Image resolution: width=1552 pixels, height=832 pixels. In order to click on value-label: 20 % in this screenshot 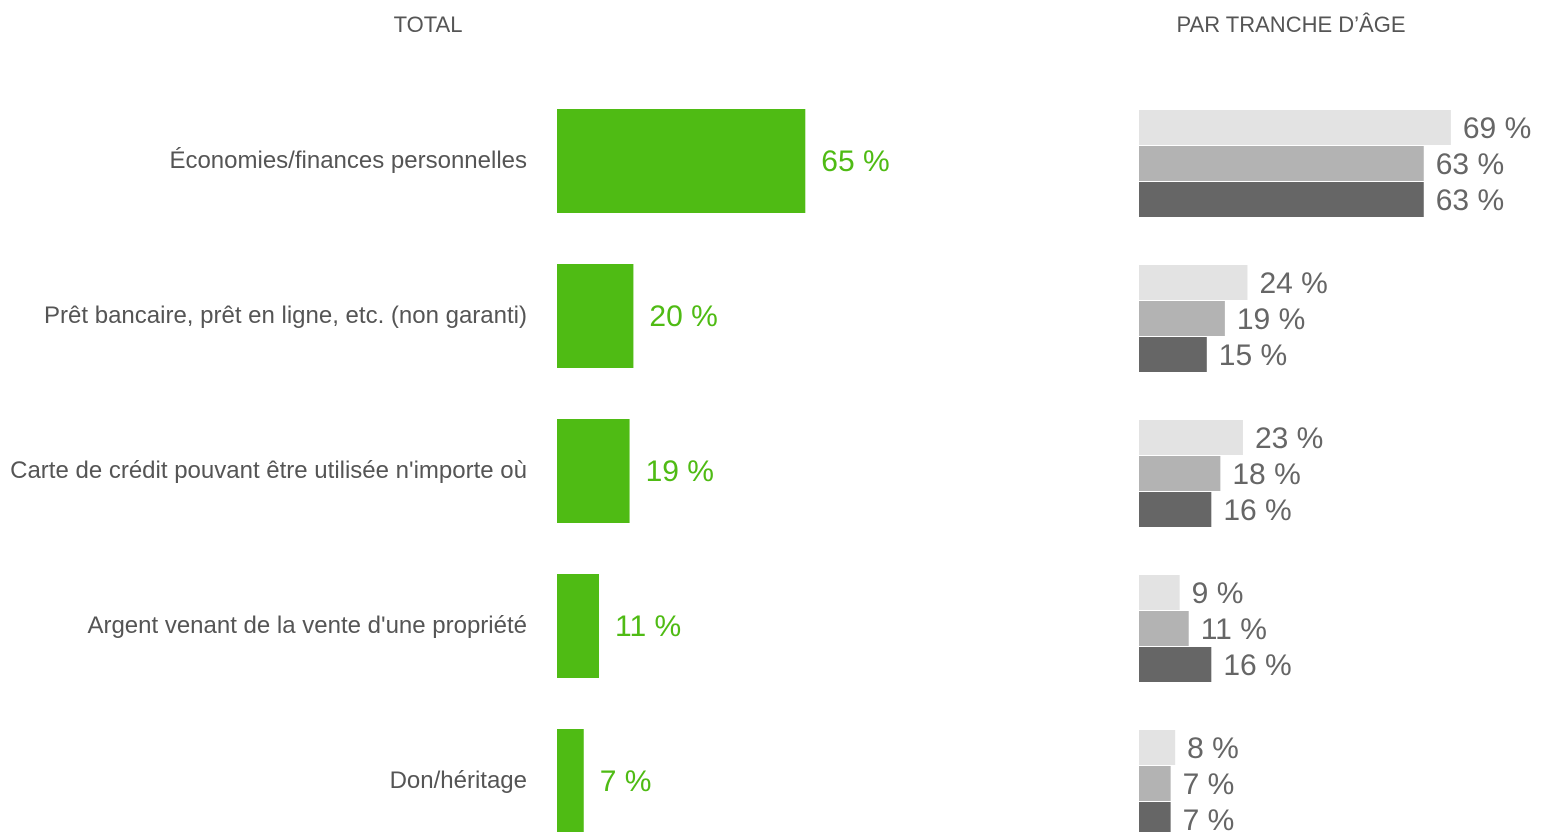, I will do `click(683, 316)`.